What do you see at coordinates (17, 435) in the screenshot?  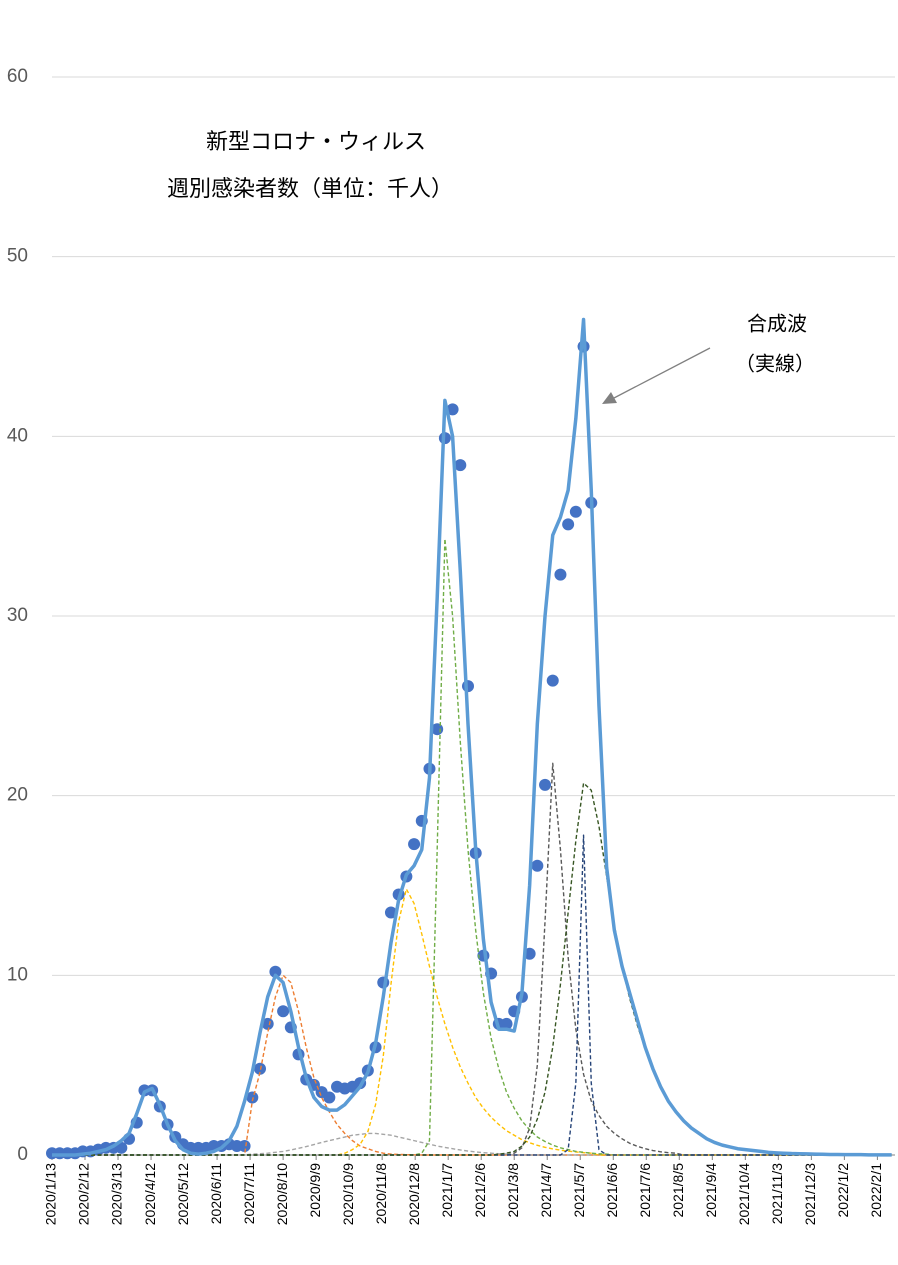 I see `y-tick-label: 40` at bounding box center [17, 435].